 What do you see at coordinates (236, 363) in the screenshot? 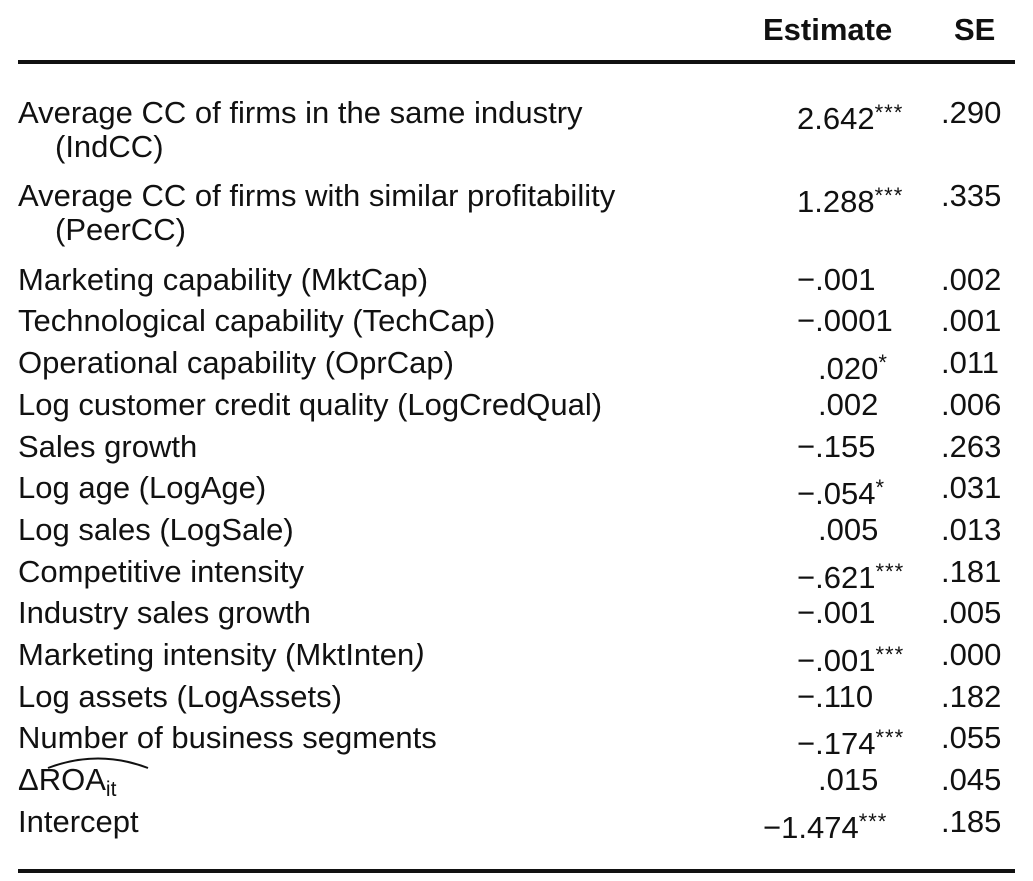
I see `row-label: Operational capability (OprCap)` at bounding box center [236, 363].